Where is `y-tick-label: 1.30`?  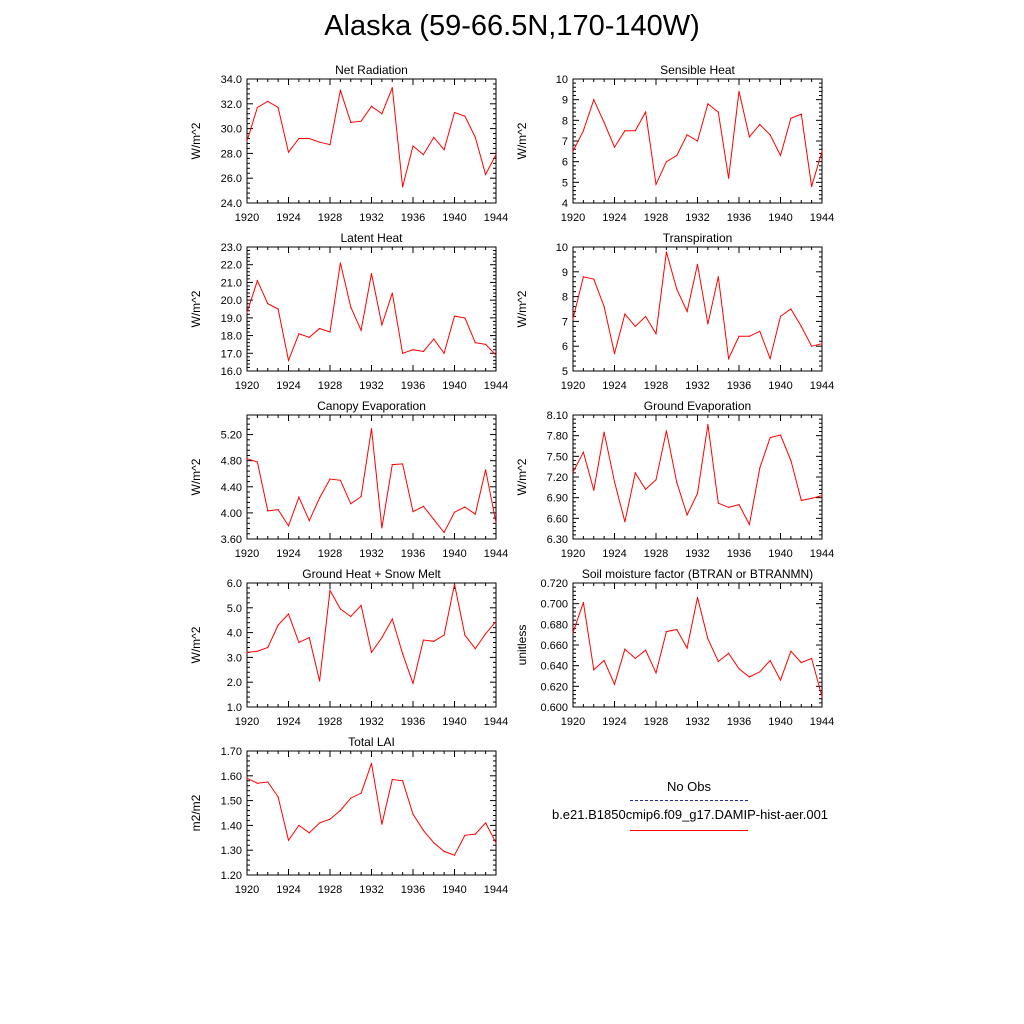 y-tick-label: 1.30 is located at coordinates (231, 851).